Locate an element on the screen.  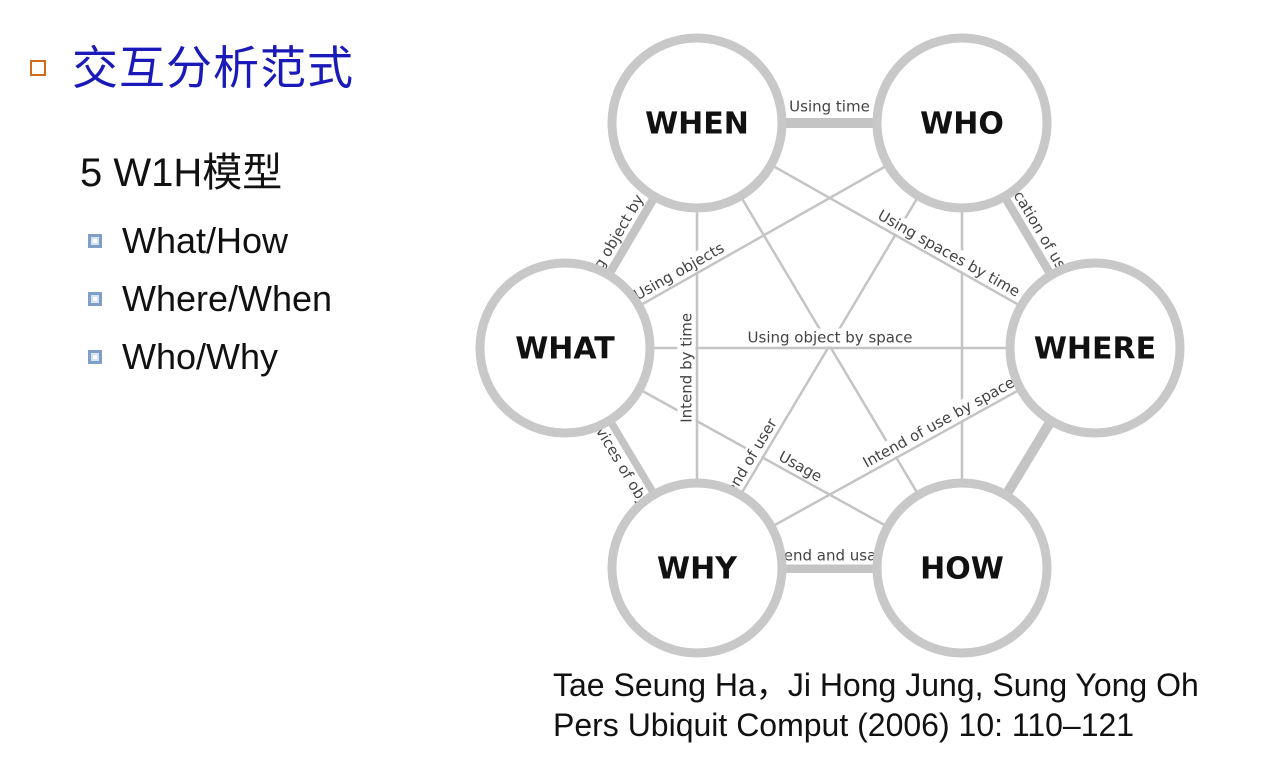
node-label-what: WHAT is located at coordinates (565, 349).